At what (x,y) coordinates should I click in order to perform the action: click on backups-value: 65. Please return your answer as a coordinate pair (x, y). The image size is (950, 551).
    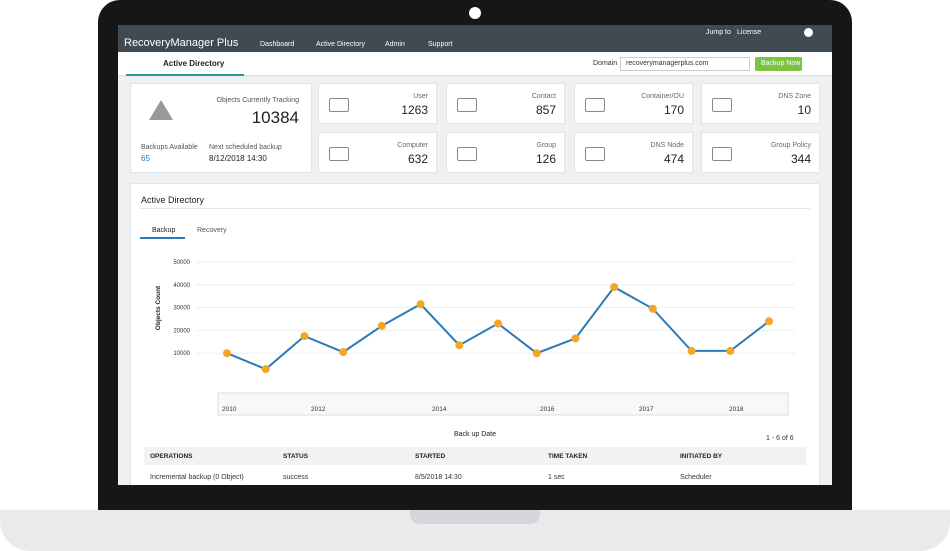
    Looking at the image, I should click on (145, 158).